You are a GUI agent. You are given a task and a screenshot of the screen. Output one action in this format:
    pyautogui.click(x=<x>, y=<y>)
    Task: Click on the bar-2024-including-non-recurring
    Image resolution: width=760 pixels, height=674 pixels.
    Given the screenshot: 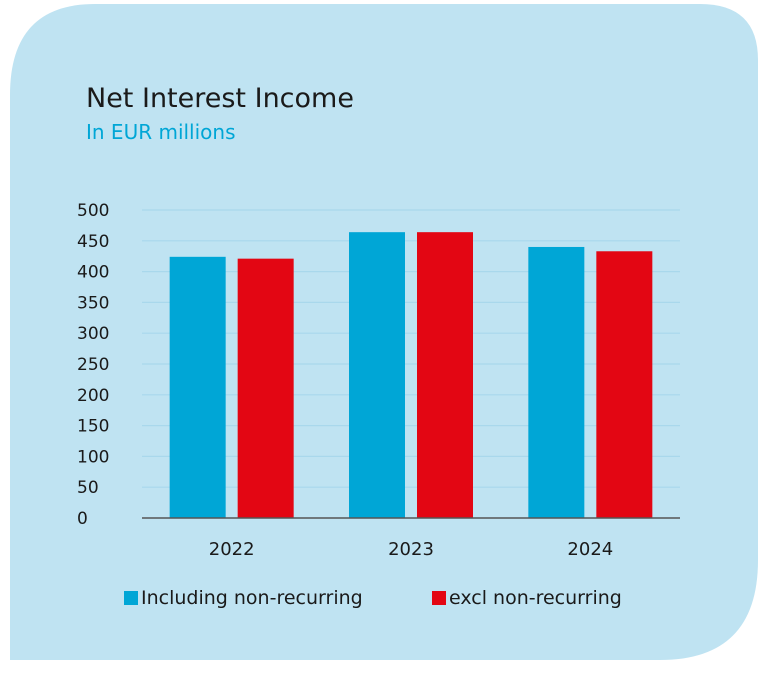 What is the action you would take?
    pyautogui.click(x=556, y=382)
    